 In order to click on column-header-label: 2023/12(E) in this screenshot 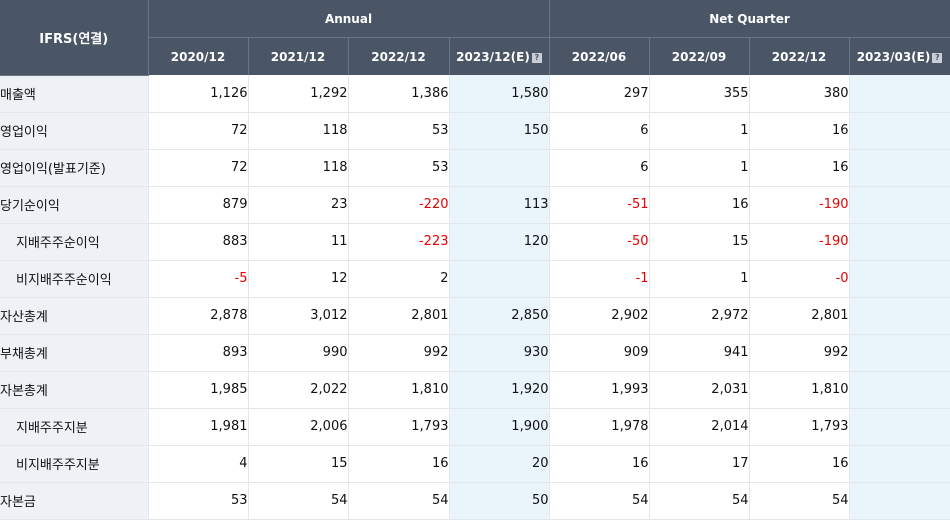, I will do `click(493, 56)`.